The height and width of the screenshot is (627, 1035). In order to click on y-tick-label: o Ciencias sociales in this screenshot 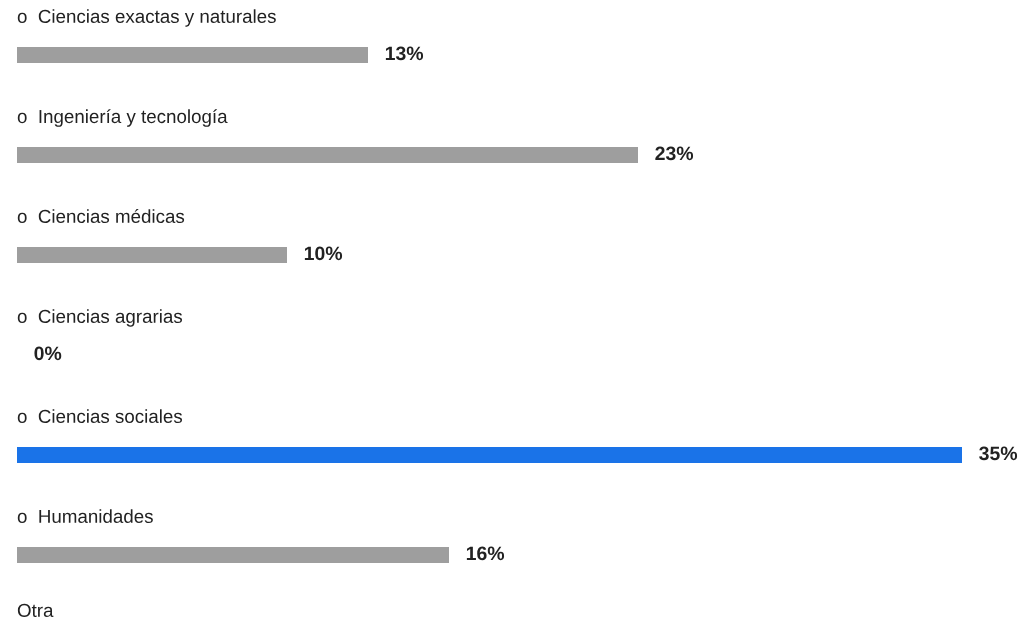, I will do `click(100, 416)`.